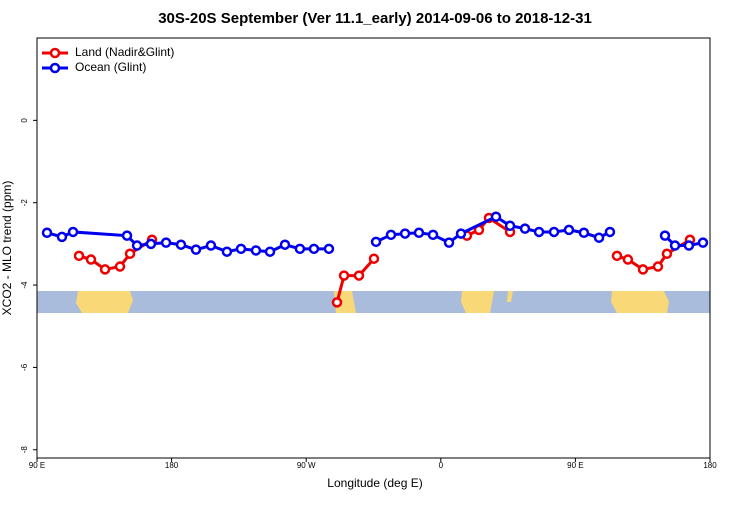 The image size is (750, 505). I want to click on y-tick-label: 0, so click(24, 120).